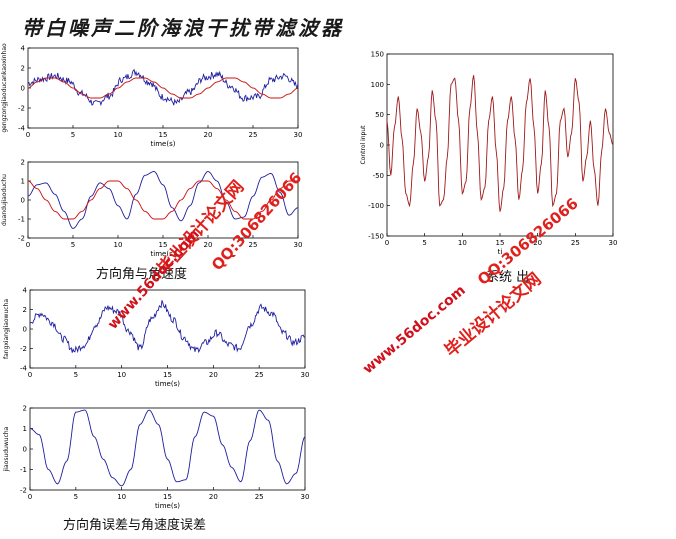 This screenshot has width=676, height=539. Describe the element at coordinates (376, 237) in the screenshot. I see `y-tick-label: -150` at that location.